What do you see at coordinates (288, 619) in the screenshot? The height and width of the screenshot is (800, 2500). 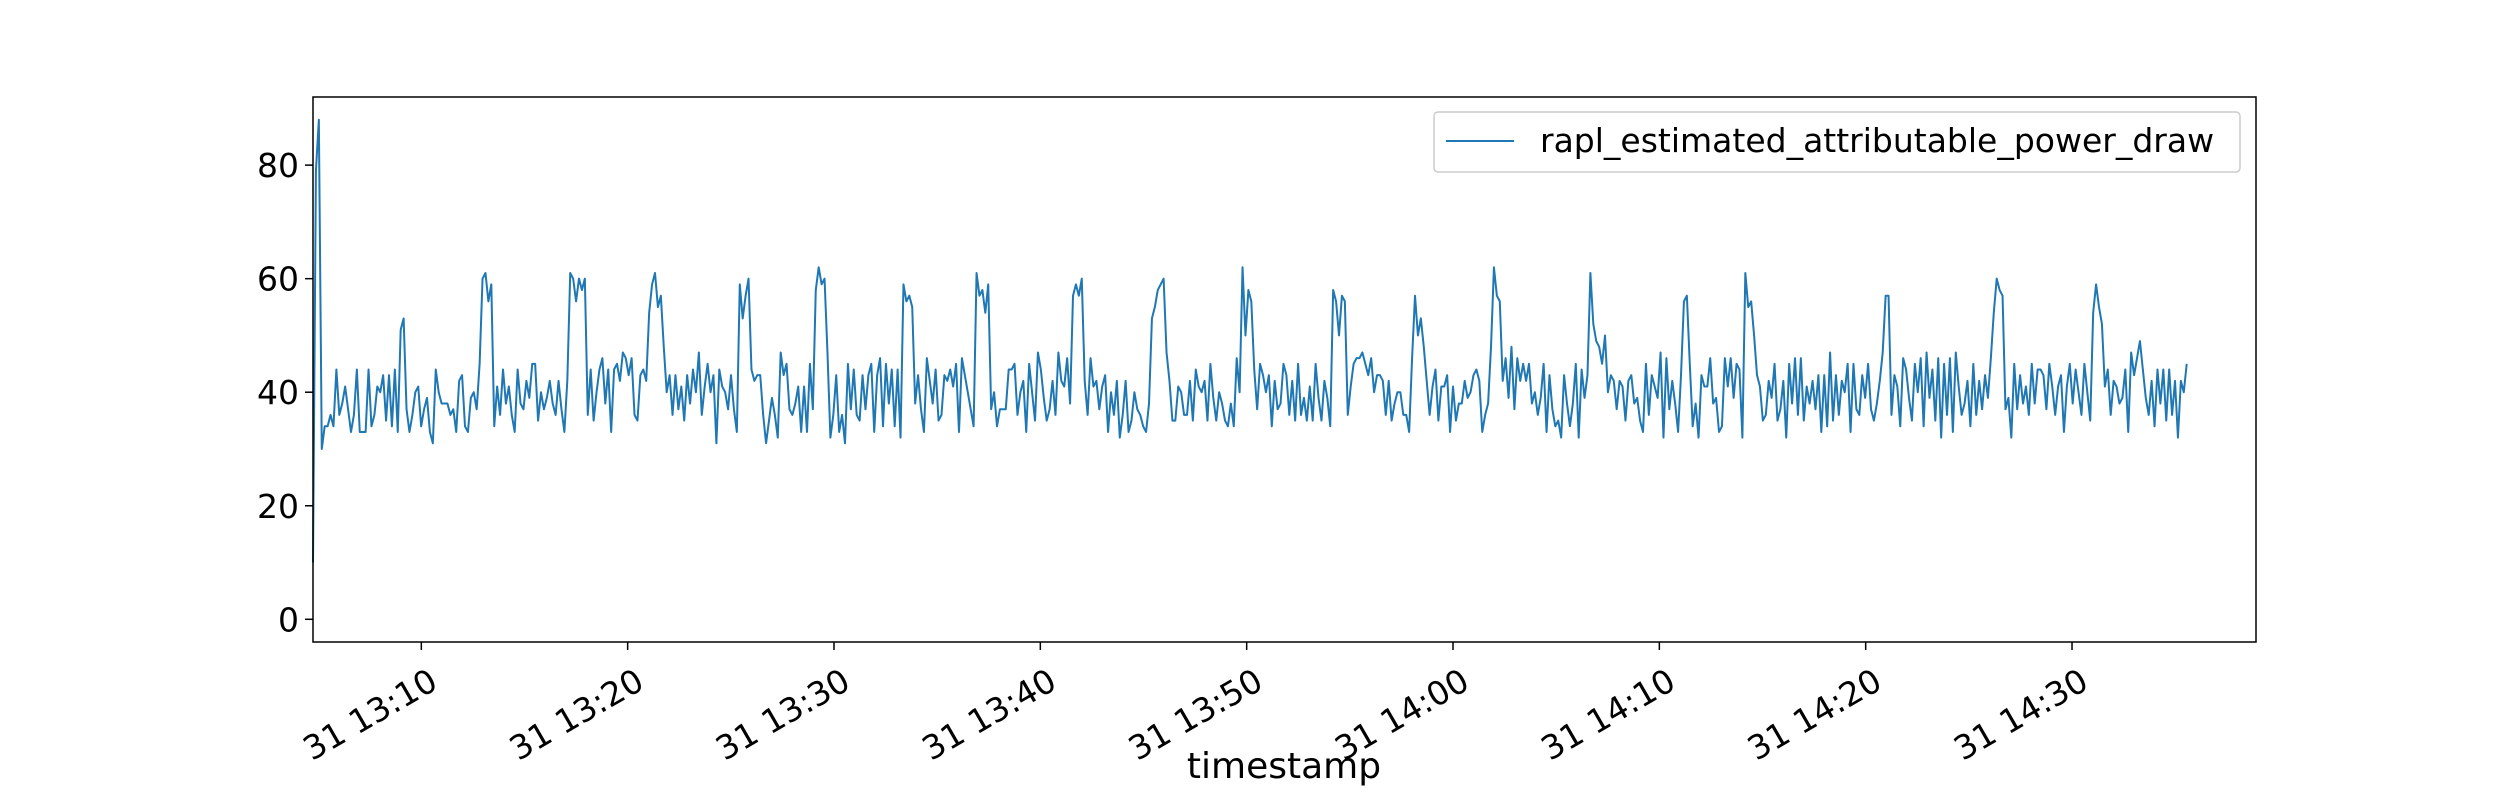 I see `y-tick-label: 0` at bounding box center [288, 619].